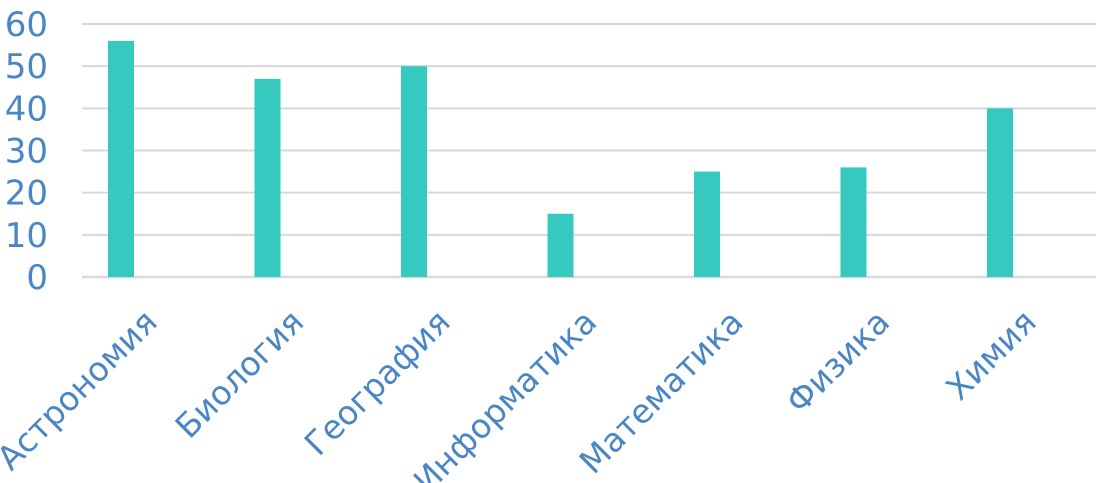 This screenshot has width=1096, height=483. Describe the element at coordinates (26, 109) in the screenshot. I see `y-tick-label: 40` at that location.